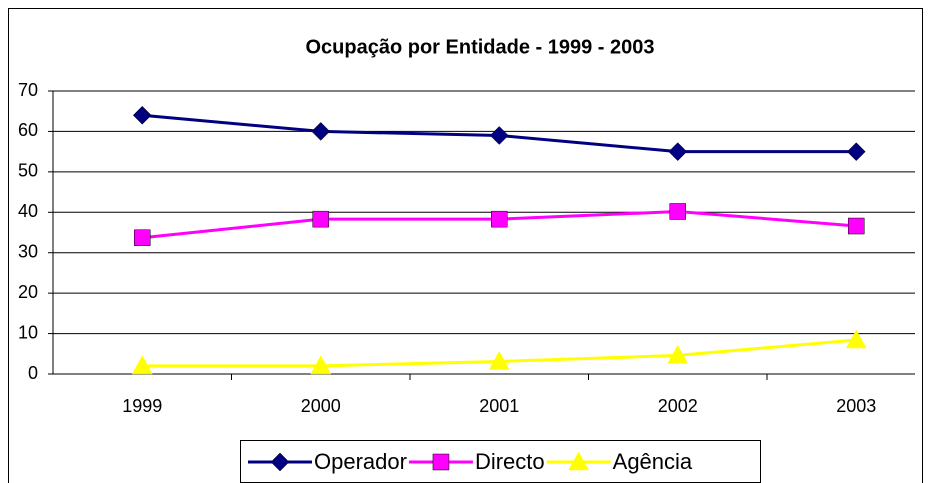 The image size is (932, 483). I want to click on y-tick-label: 0, so click(33, 373).